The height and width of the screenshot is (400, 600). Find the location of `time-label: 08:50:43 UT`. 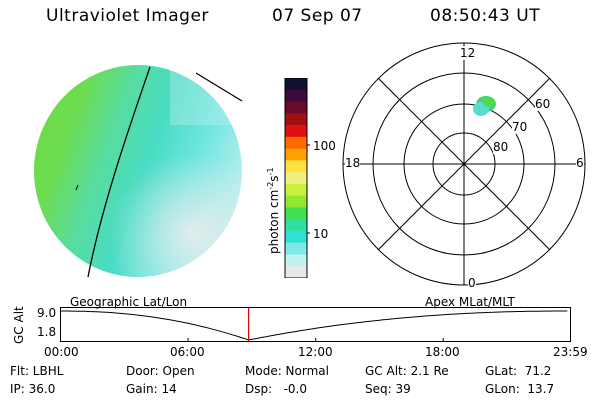

time-label: 08:50:43 UT is located at coordinates (485, 16).